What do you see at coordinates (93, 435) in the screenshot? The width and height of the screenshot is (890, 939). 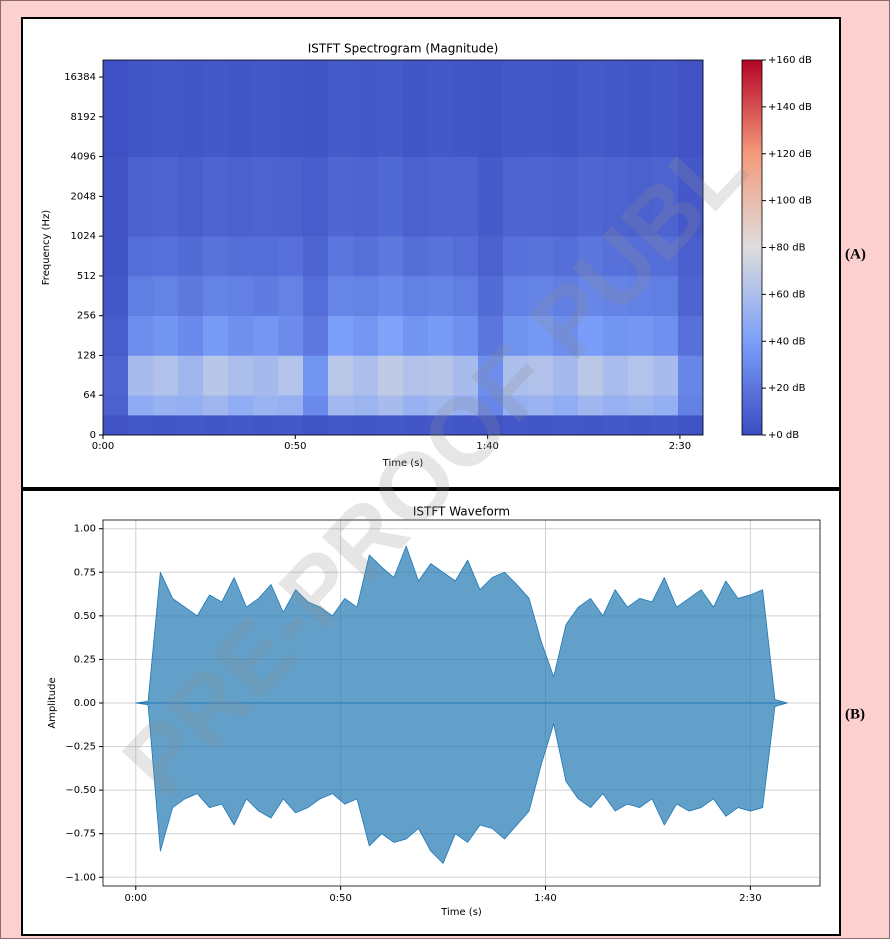 I see `y-tick-label: 0` at bounding box center [93, 435].